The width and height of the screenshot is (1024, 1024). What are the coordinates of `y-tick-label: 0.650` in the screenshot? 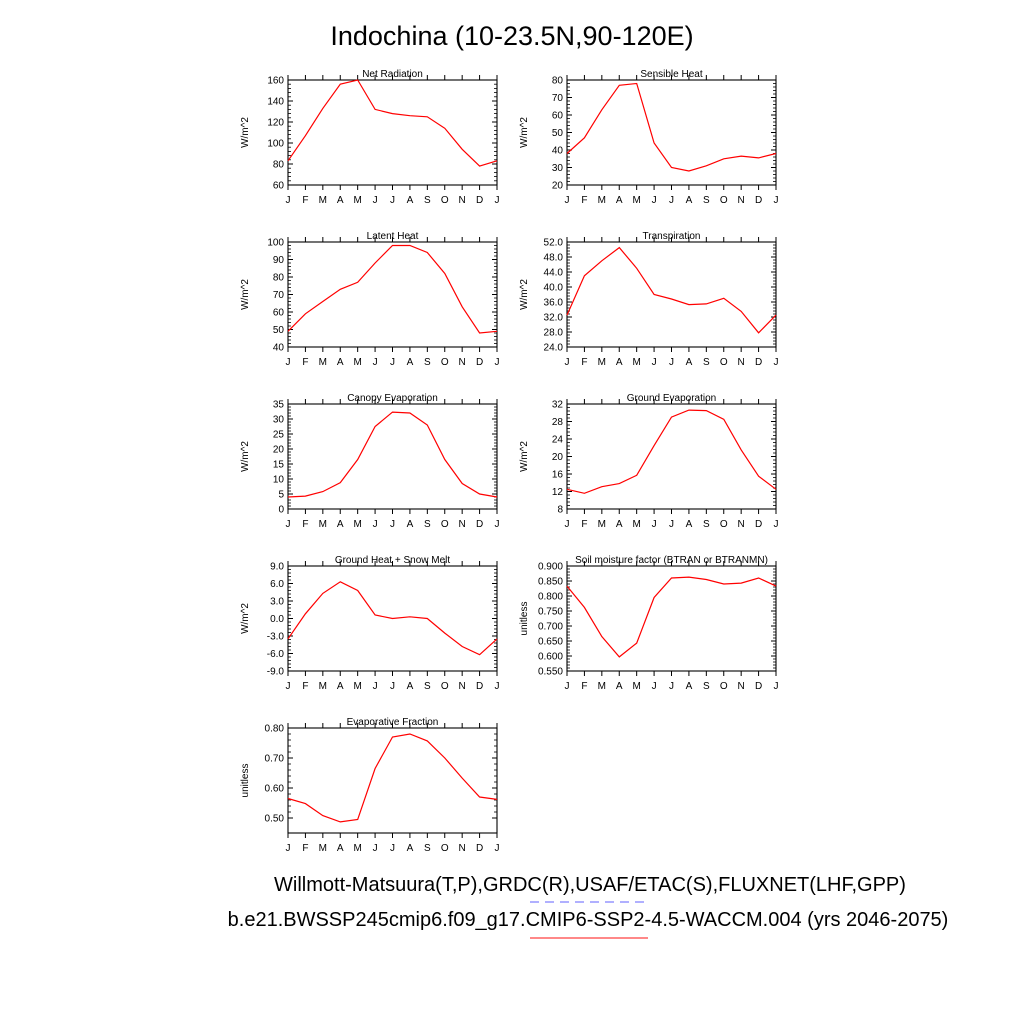 It's located at (550, 642).